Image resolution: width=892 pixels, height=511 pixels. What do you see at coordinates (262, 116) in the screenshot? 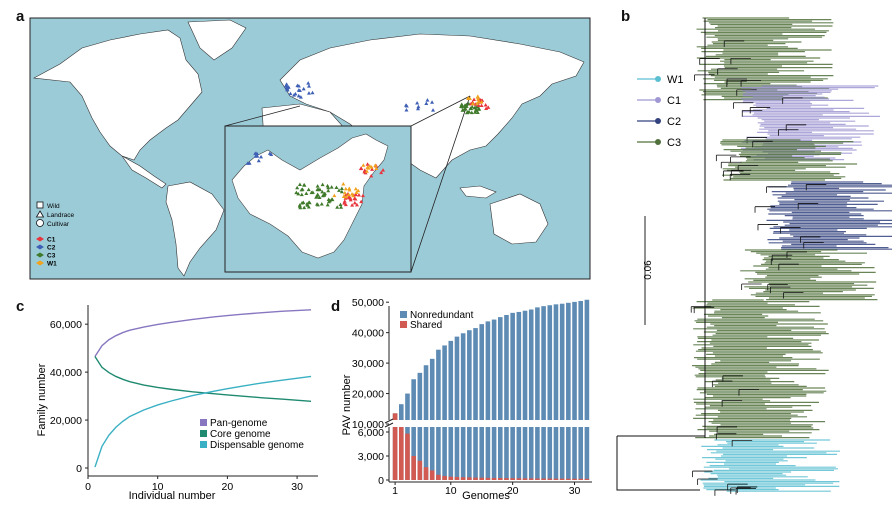
I see `inset-connector-top` at bounding box center [262, 116].